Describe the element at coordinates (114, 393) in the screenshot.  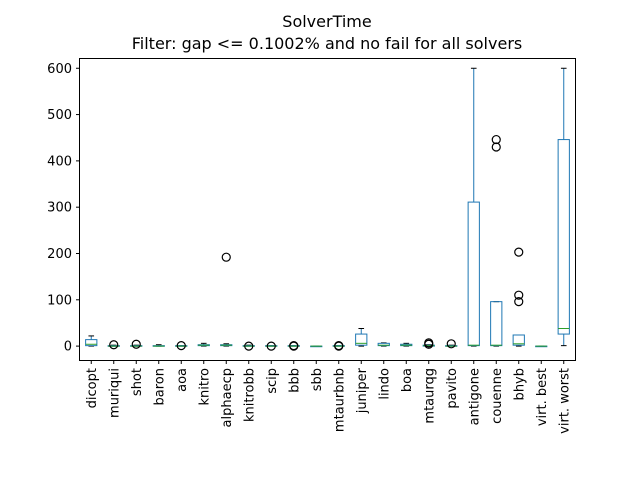
I see `x-tick-label: muriqui` at that location.